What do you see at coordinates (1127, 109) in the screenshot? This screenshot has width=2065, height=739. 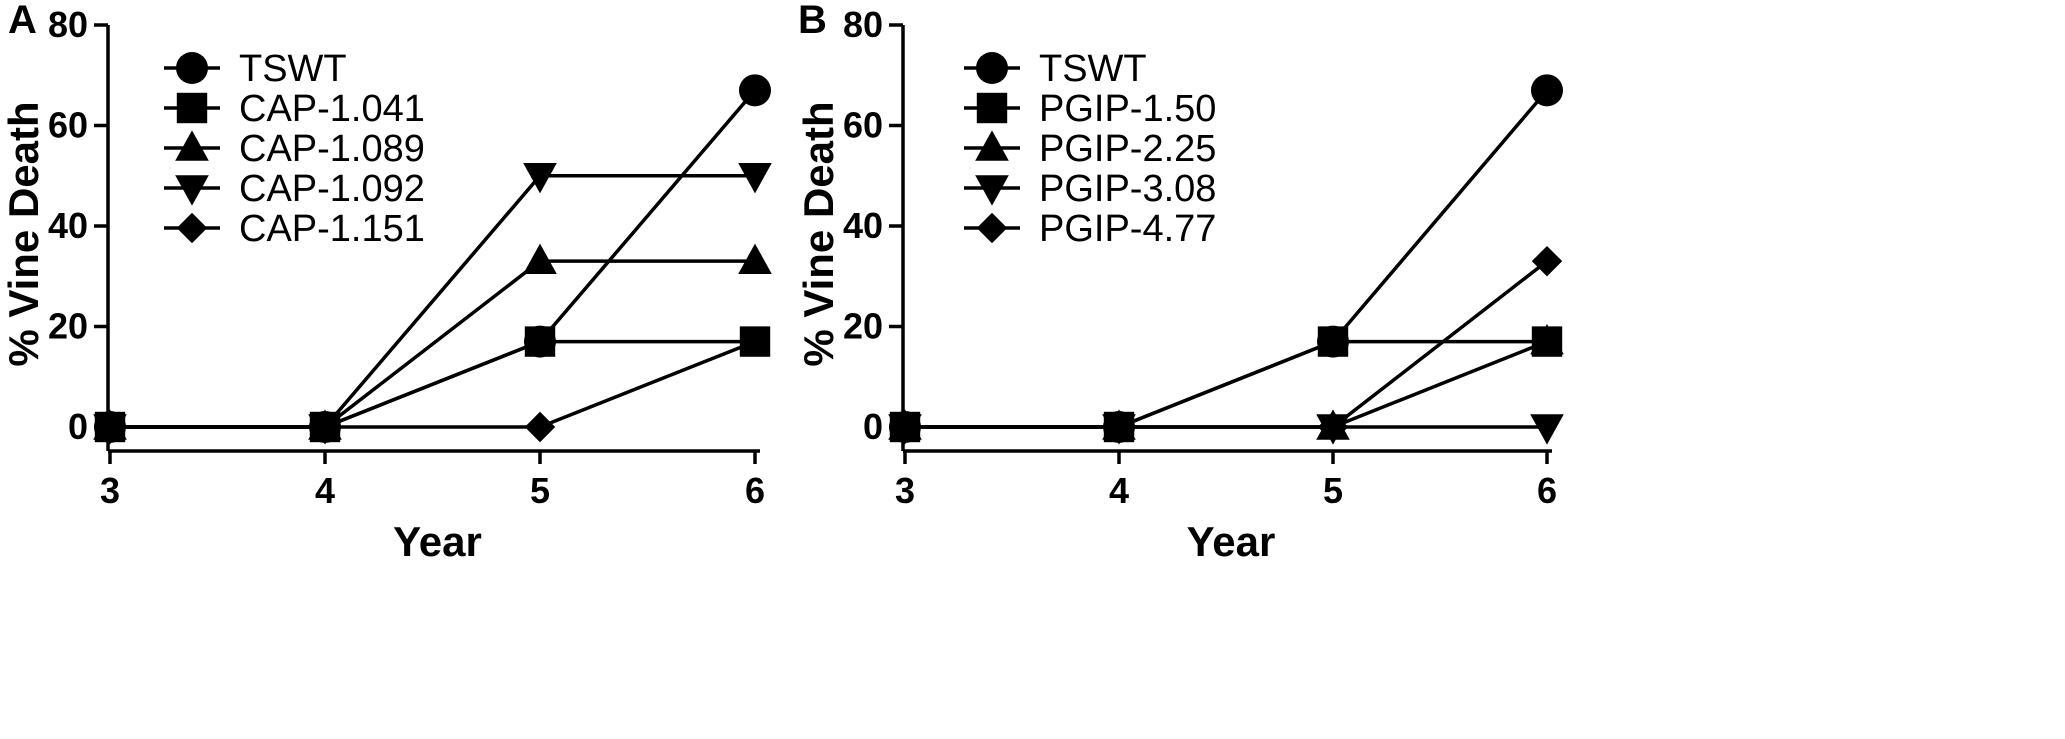 I see `legend-label: PGIP-1.50` at bounding box center [1127, 109].